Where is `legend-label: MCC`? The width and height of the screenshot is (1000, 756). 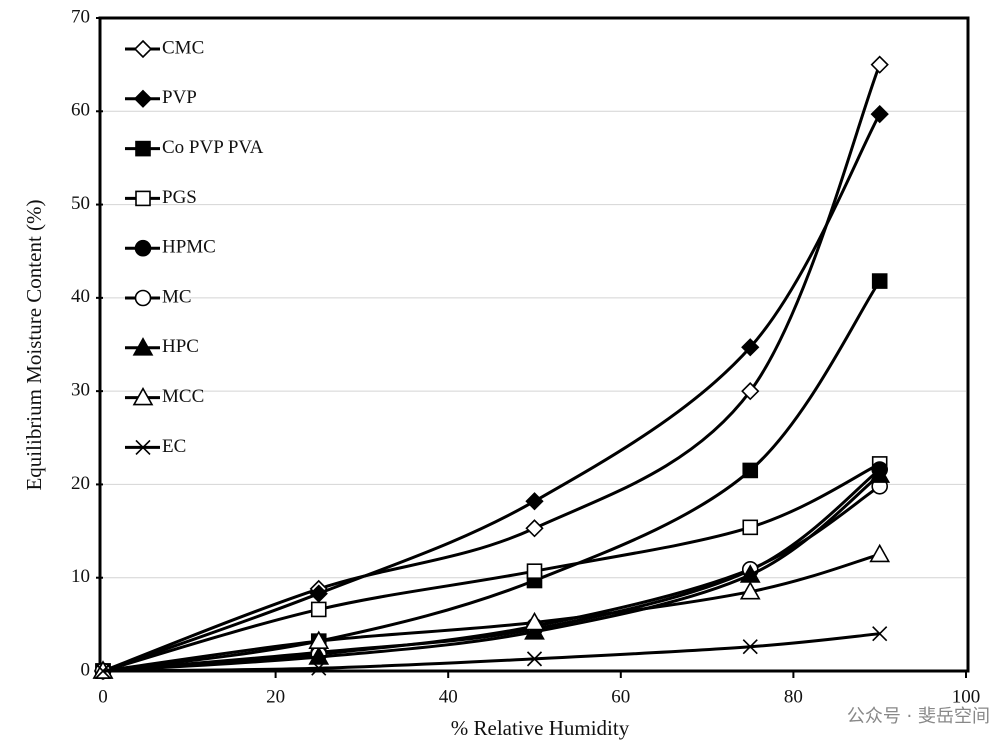
legend-label: MCC is located at coordinates (183, 396).